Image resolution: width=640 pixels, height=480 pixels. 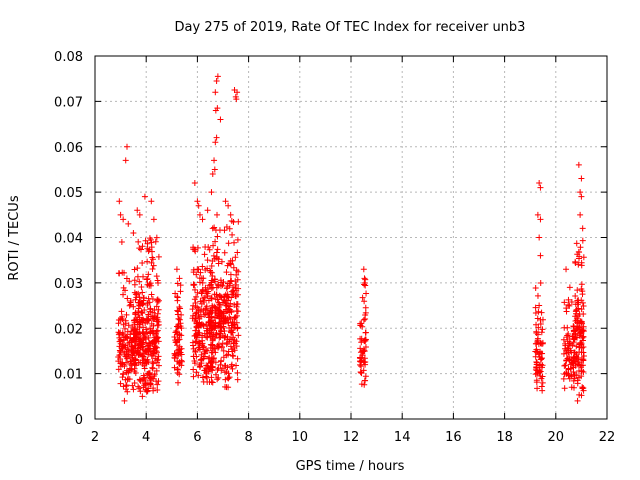 What do you see at coordinates (95, 437) in the screenshot?
I see `x-tick-label: 2` at bounding box center [95, 437].